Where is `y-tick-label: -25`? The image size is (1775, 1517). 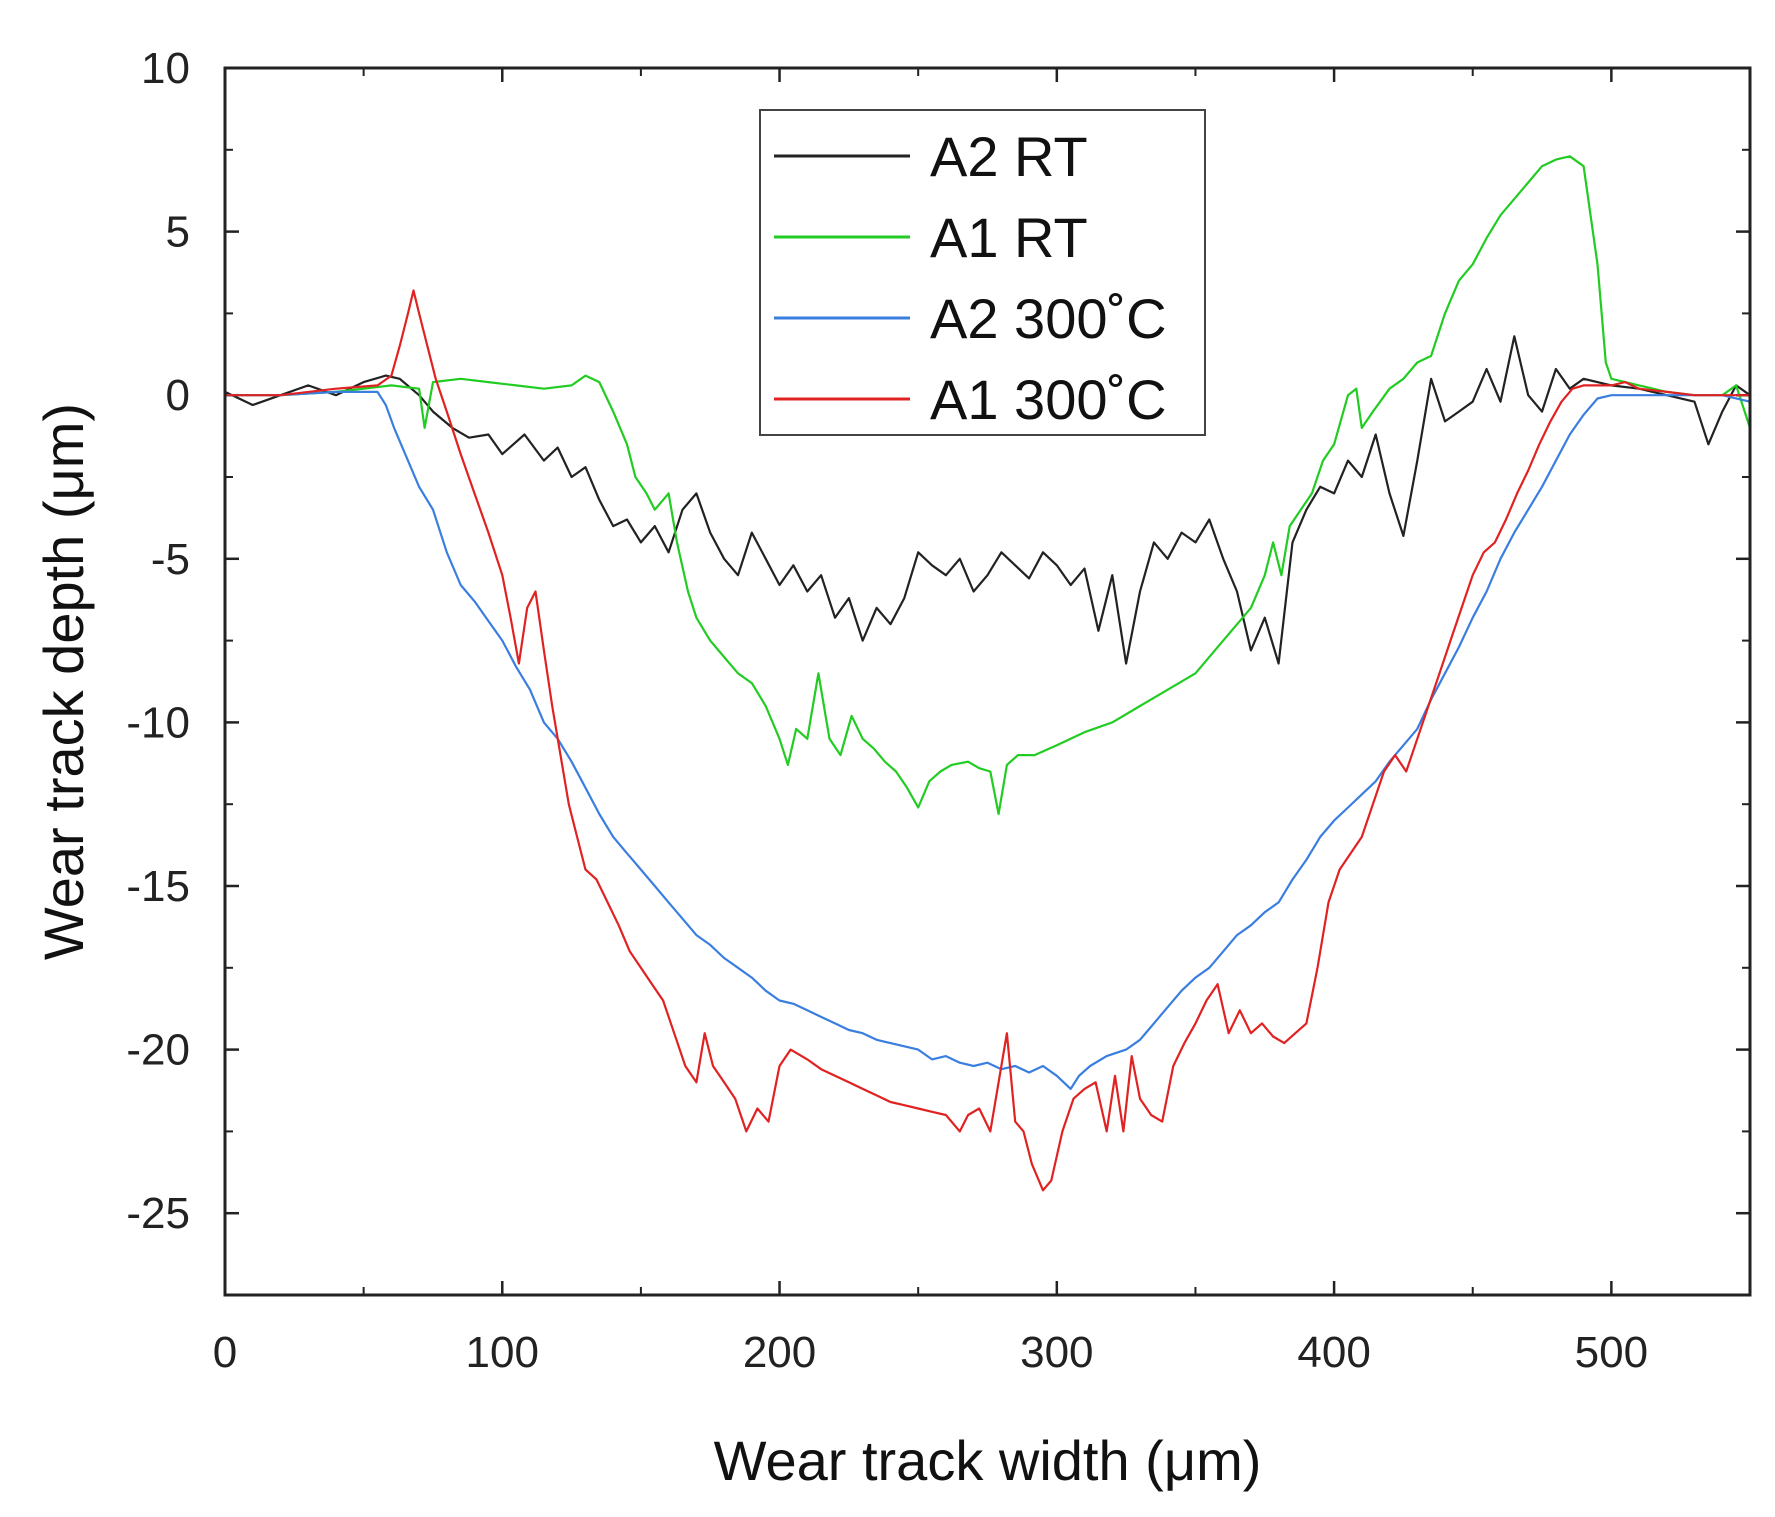
y-tick-label: -25 is located at coordinates (158, 1213).